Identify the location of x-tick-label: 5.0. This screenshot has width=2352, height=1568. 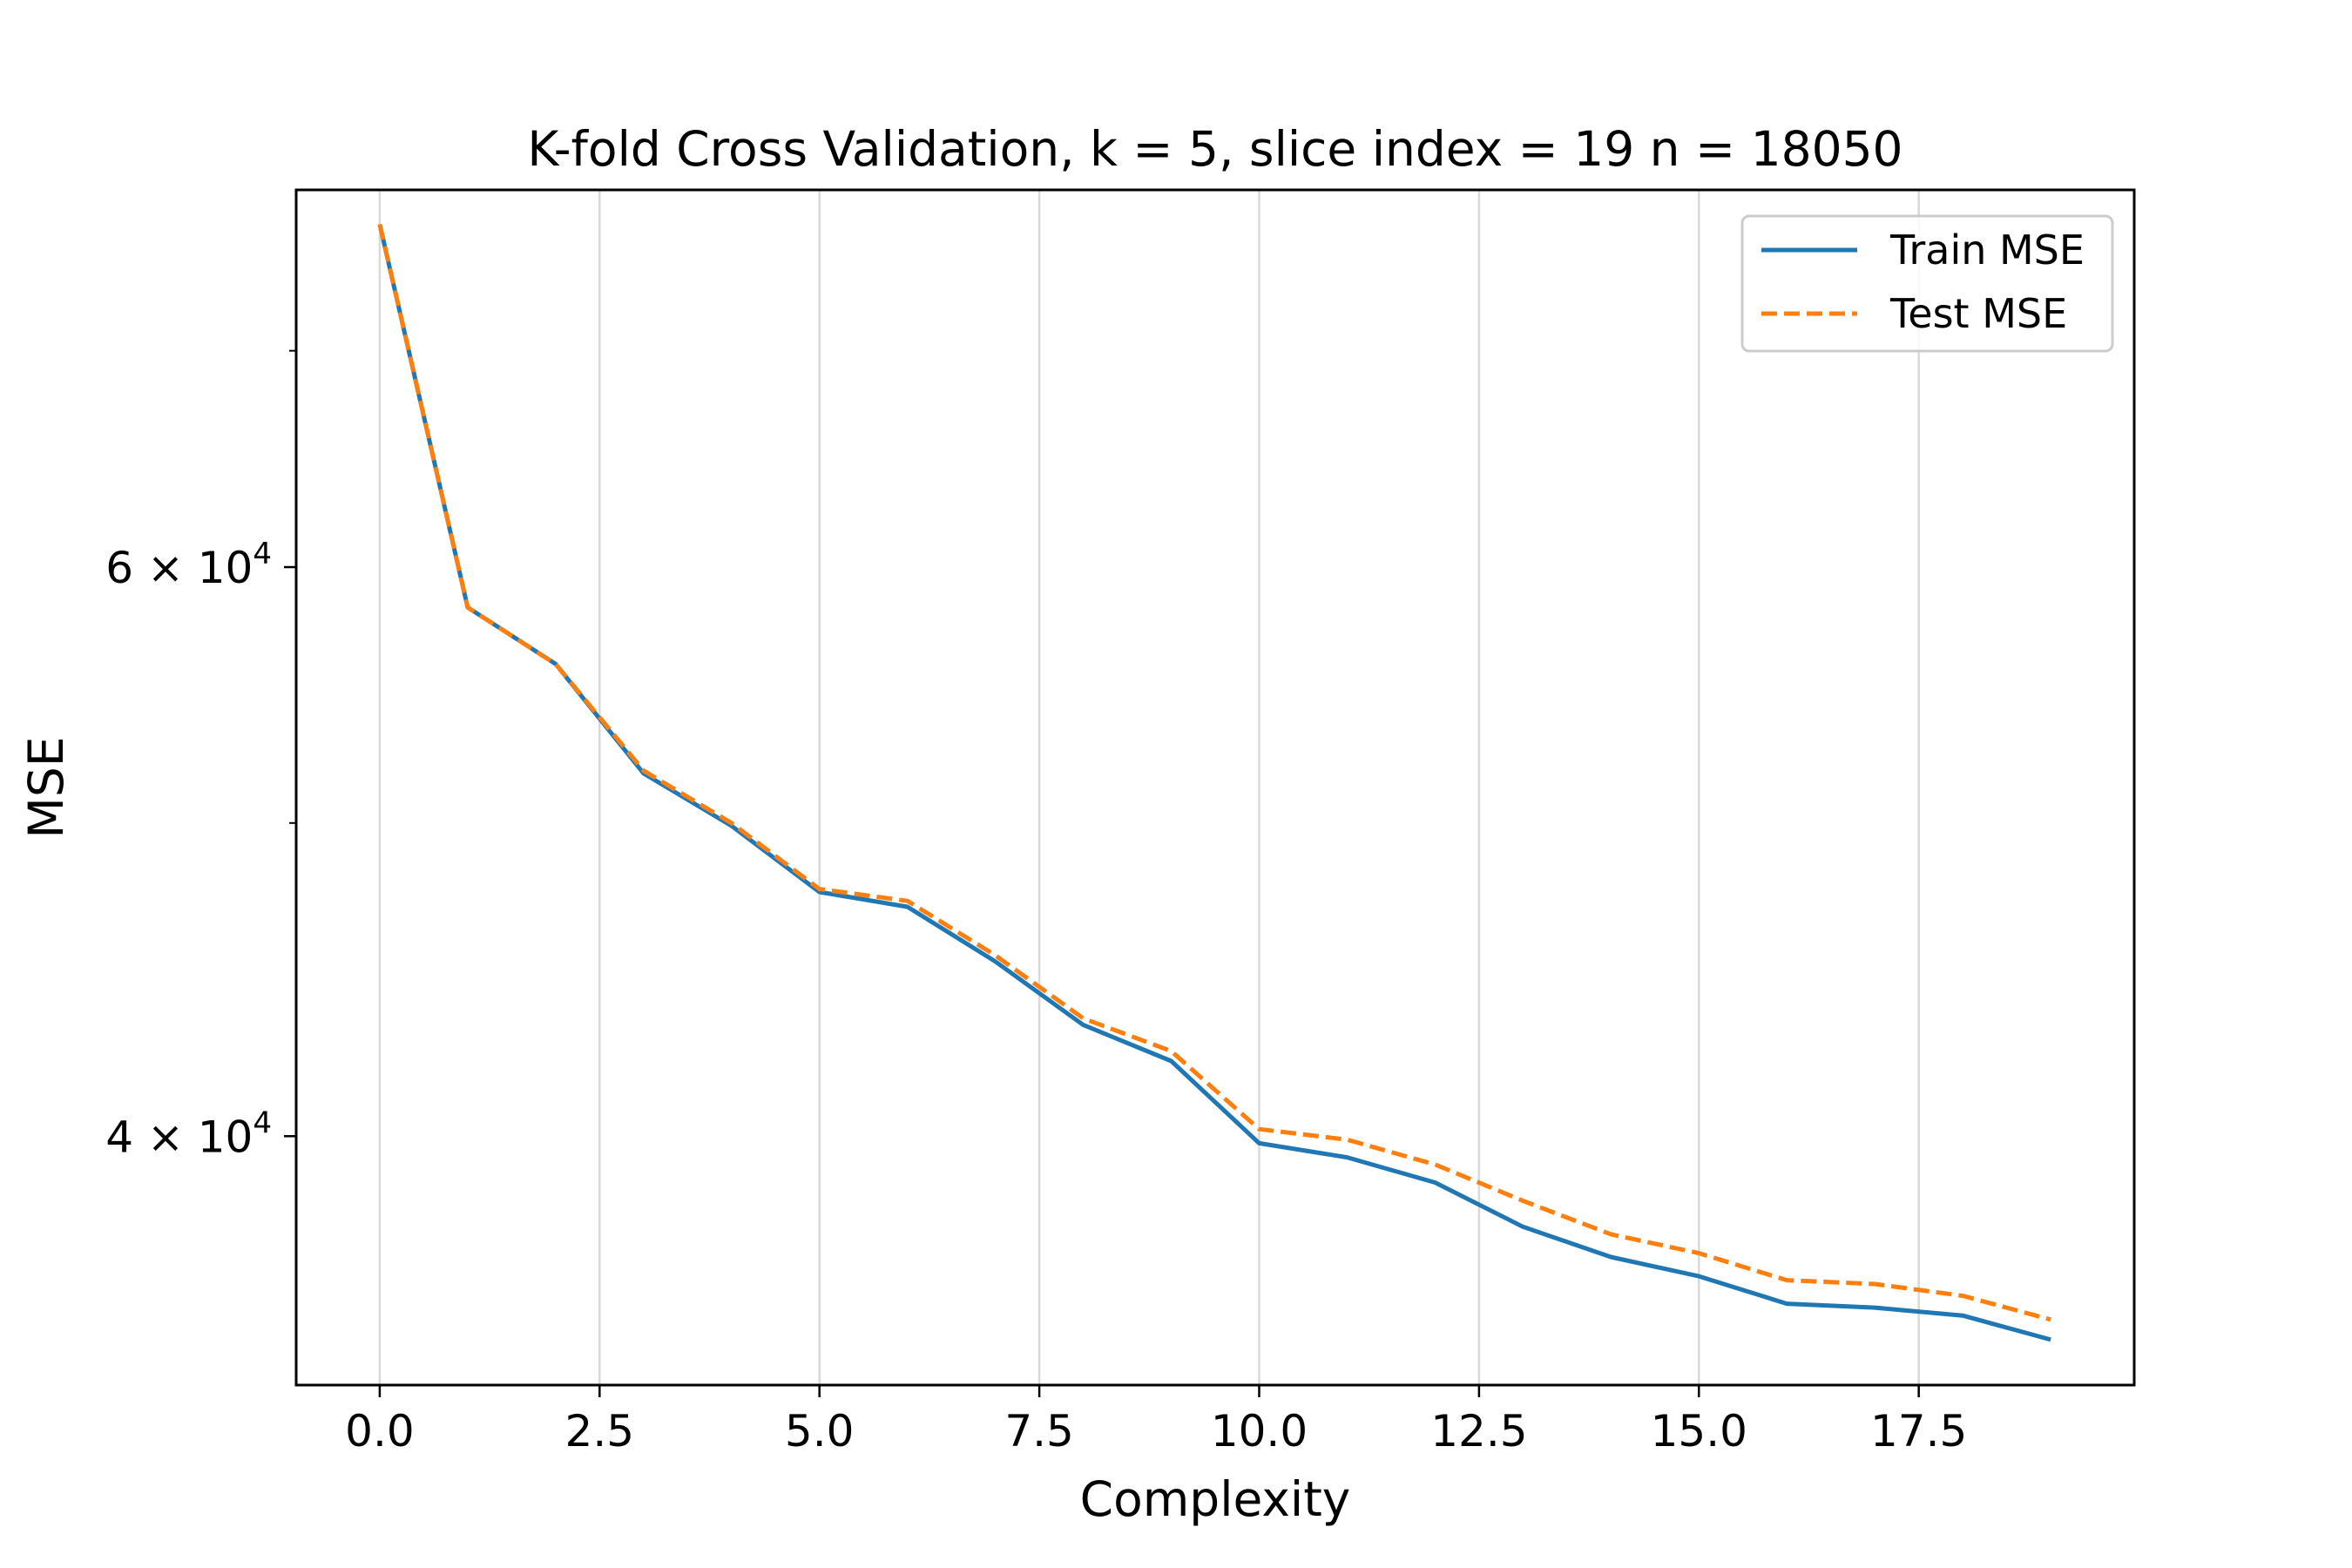
(820, 1431).